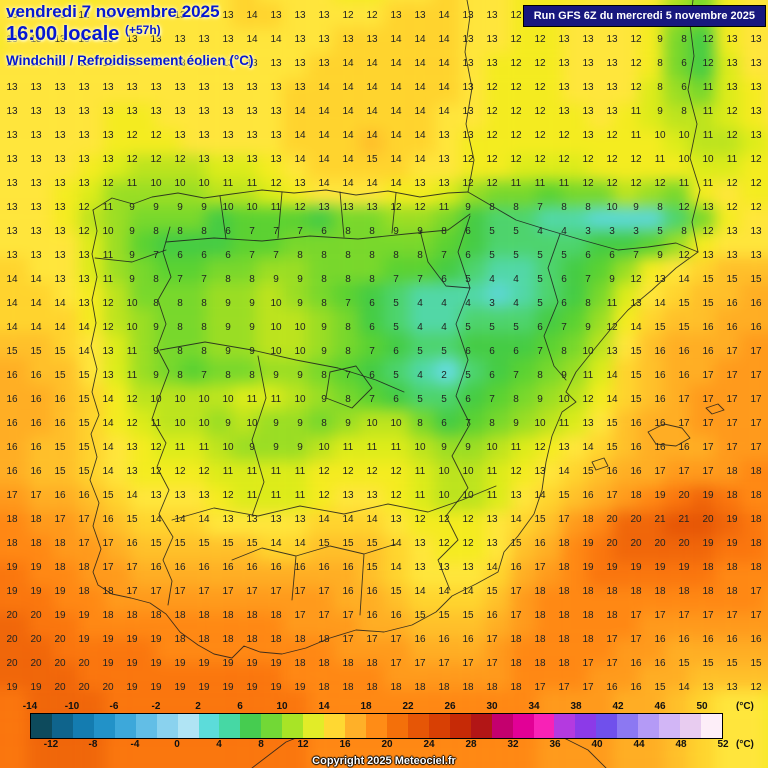 The image size is (768, 768). I want to click on forecast-offset-label: (+57h), so click(142, 30).